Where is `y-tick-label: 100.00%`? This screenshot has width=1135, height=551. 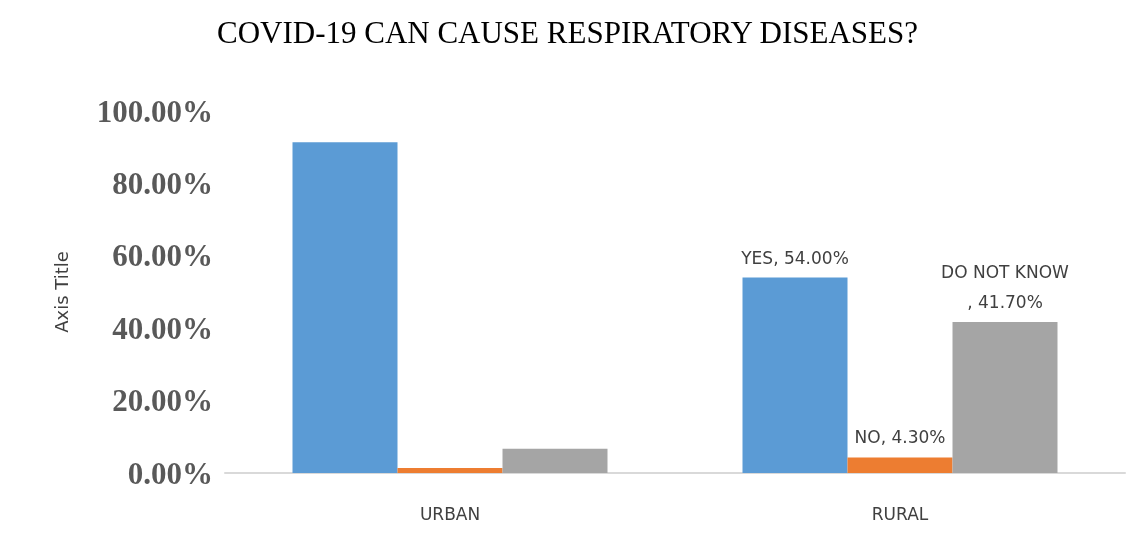 y-tick-label: 100.00% is located at coordinates (154, 111).